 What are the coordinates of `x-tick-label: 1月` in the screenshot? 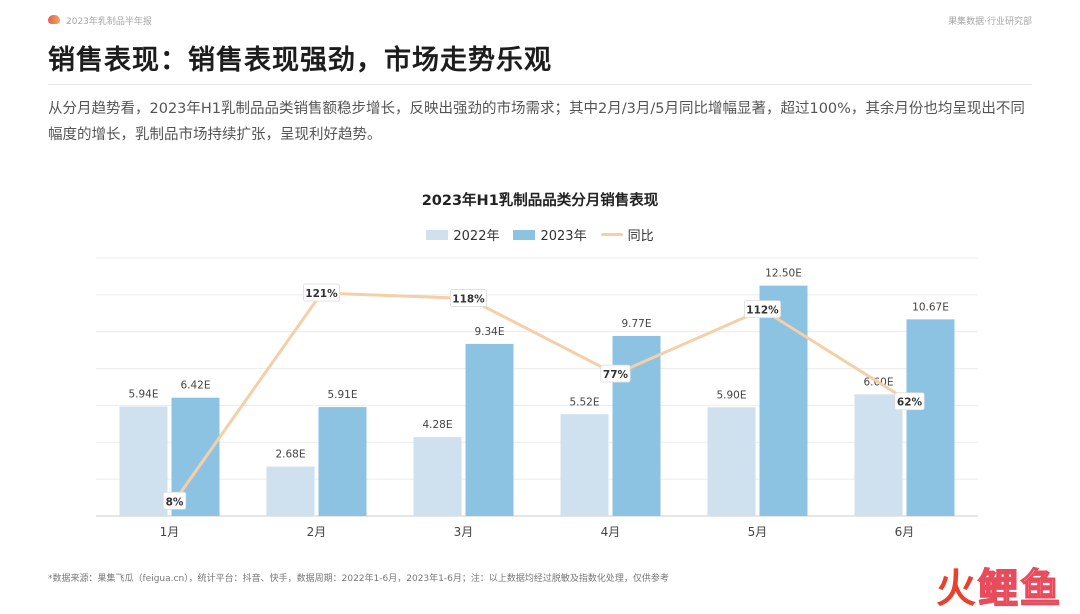 It's located at (170, 532).